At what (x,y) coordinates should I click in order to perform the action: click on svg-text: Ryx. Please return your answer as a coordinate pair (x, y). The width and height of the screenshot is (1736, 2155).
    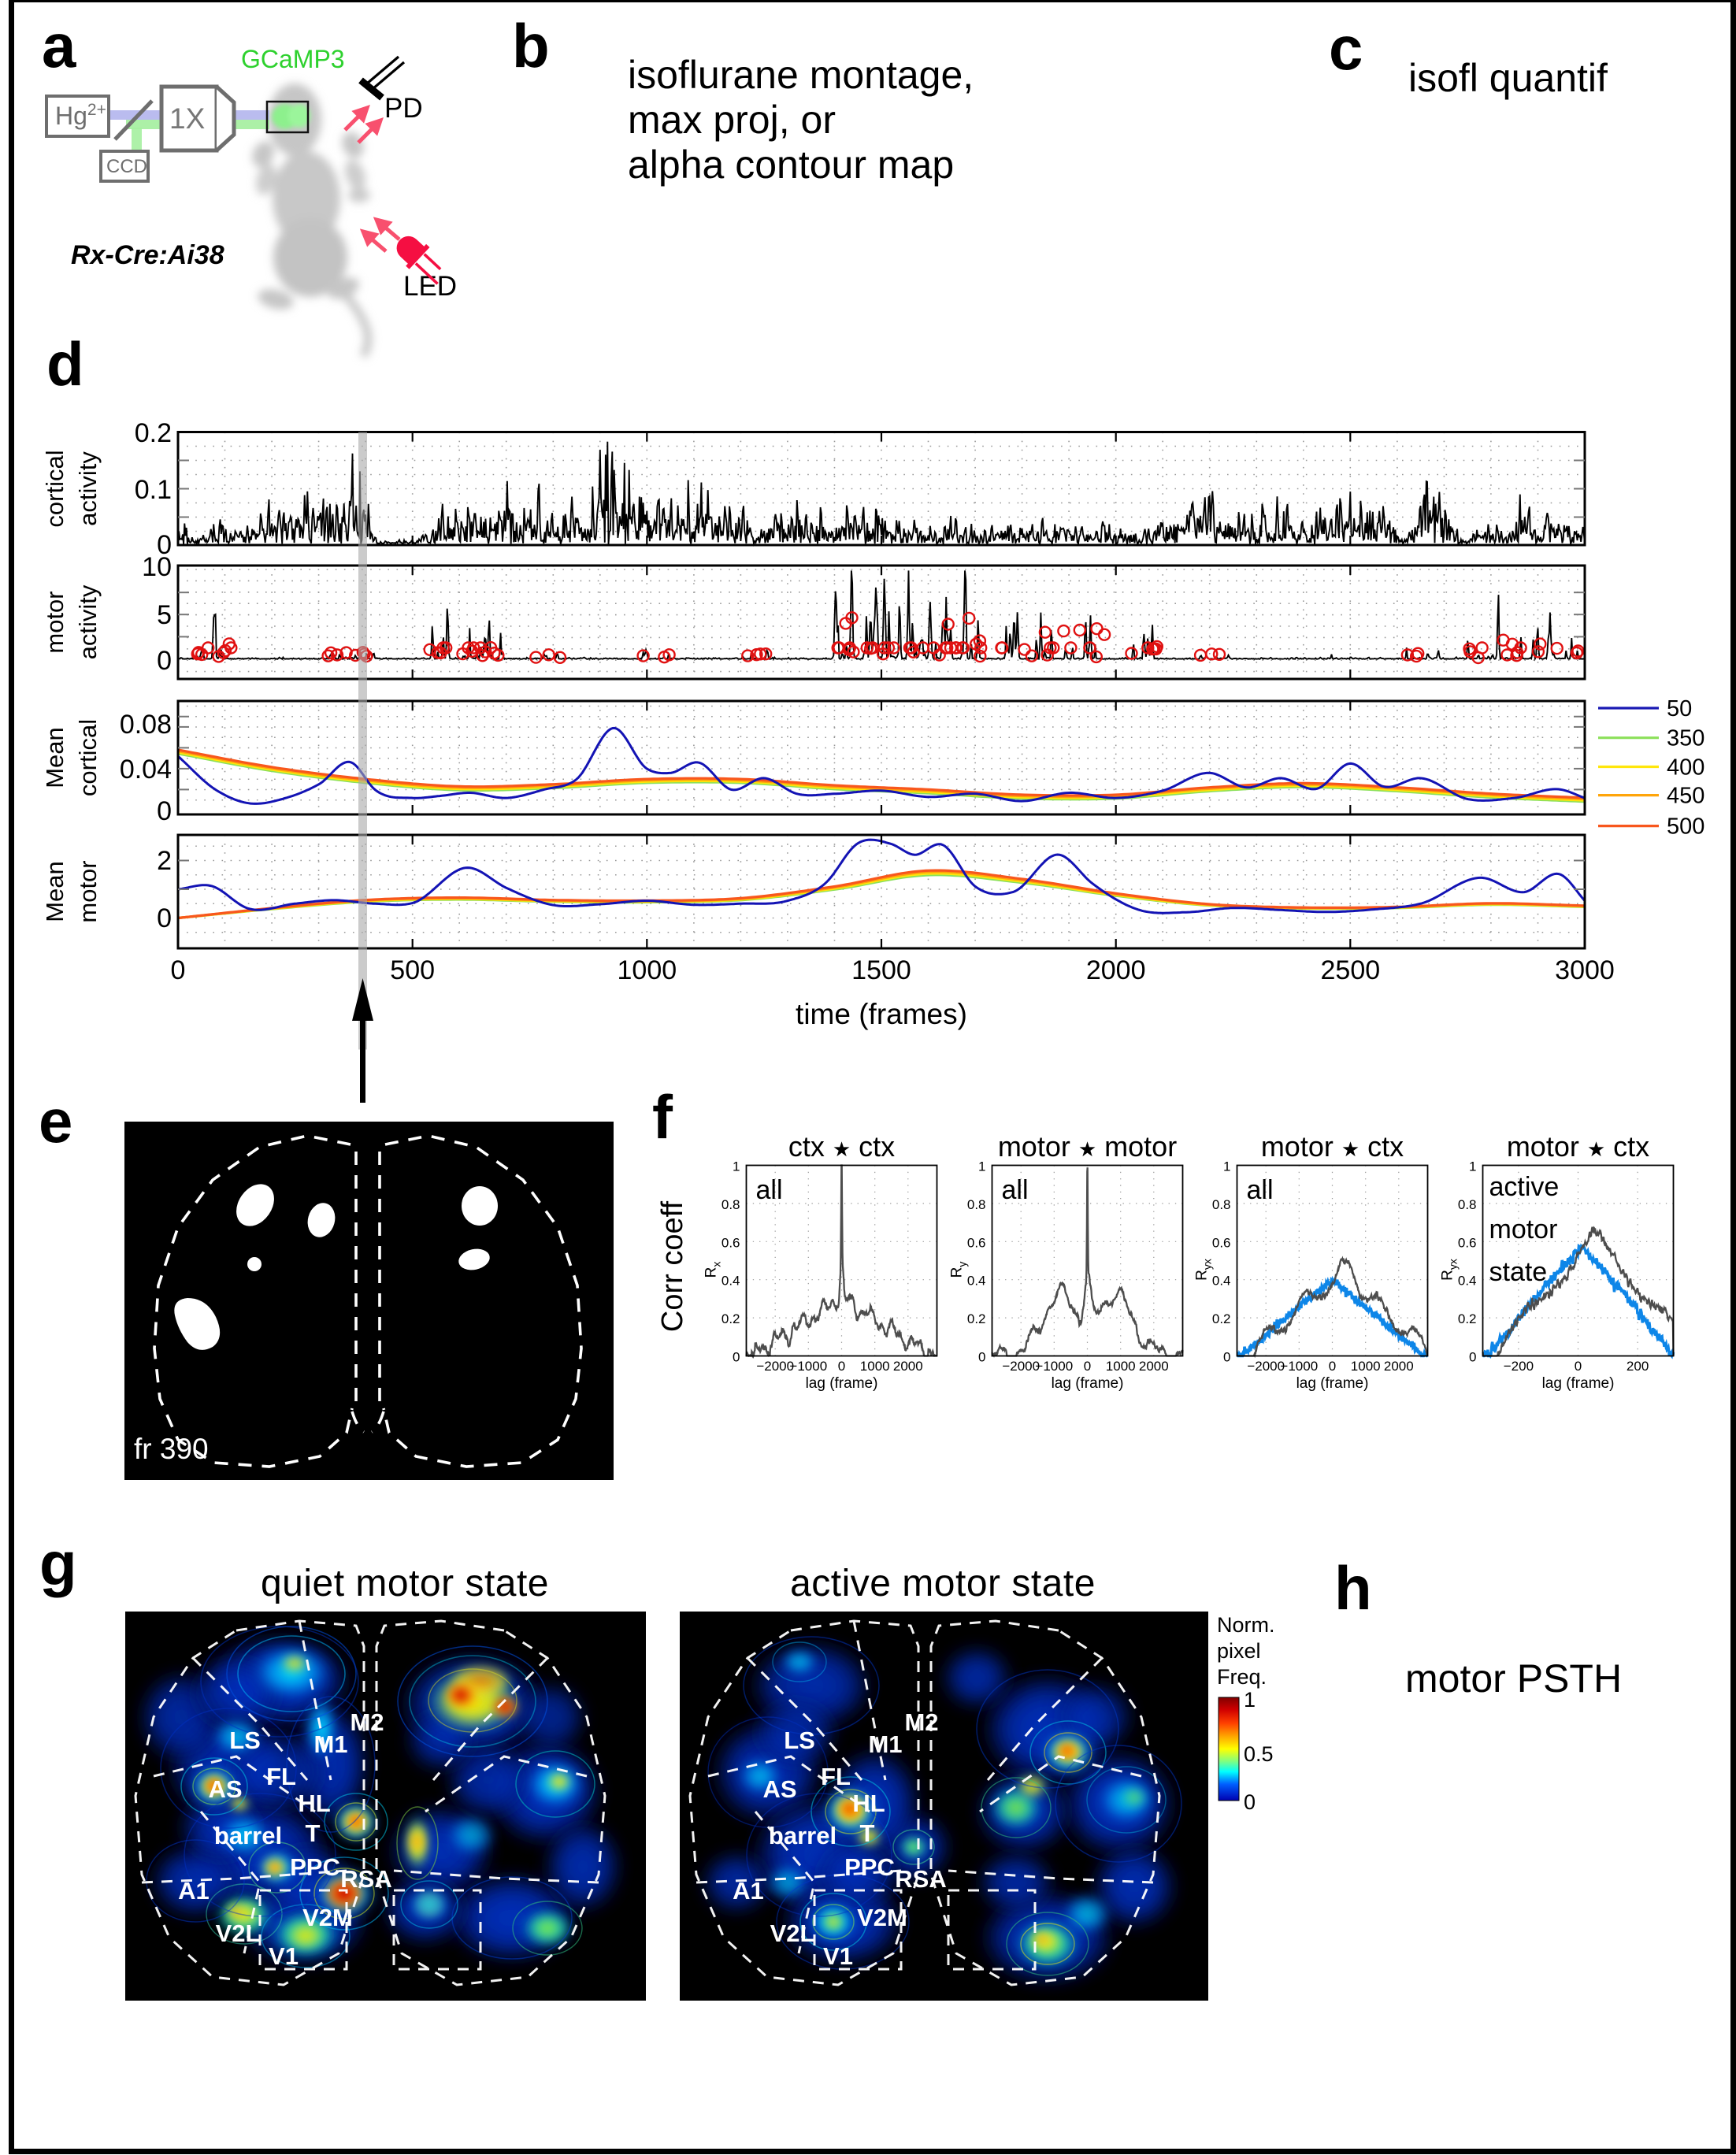
    Looking at the image, I should click on (1204, 1270).